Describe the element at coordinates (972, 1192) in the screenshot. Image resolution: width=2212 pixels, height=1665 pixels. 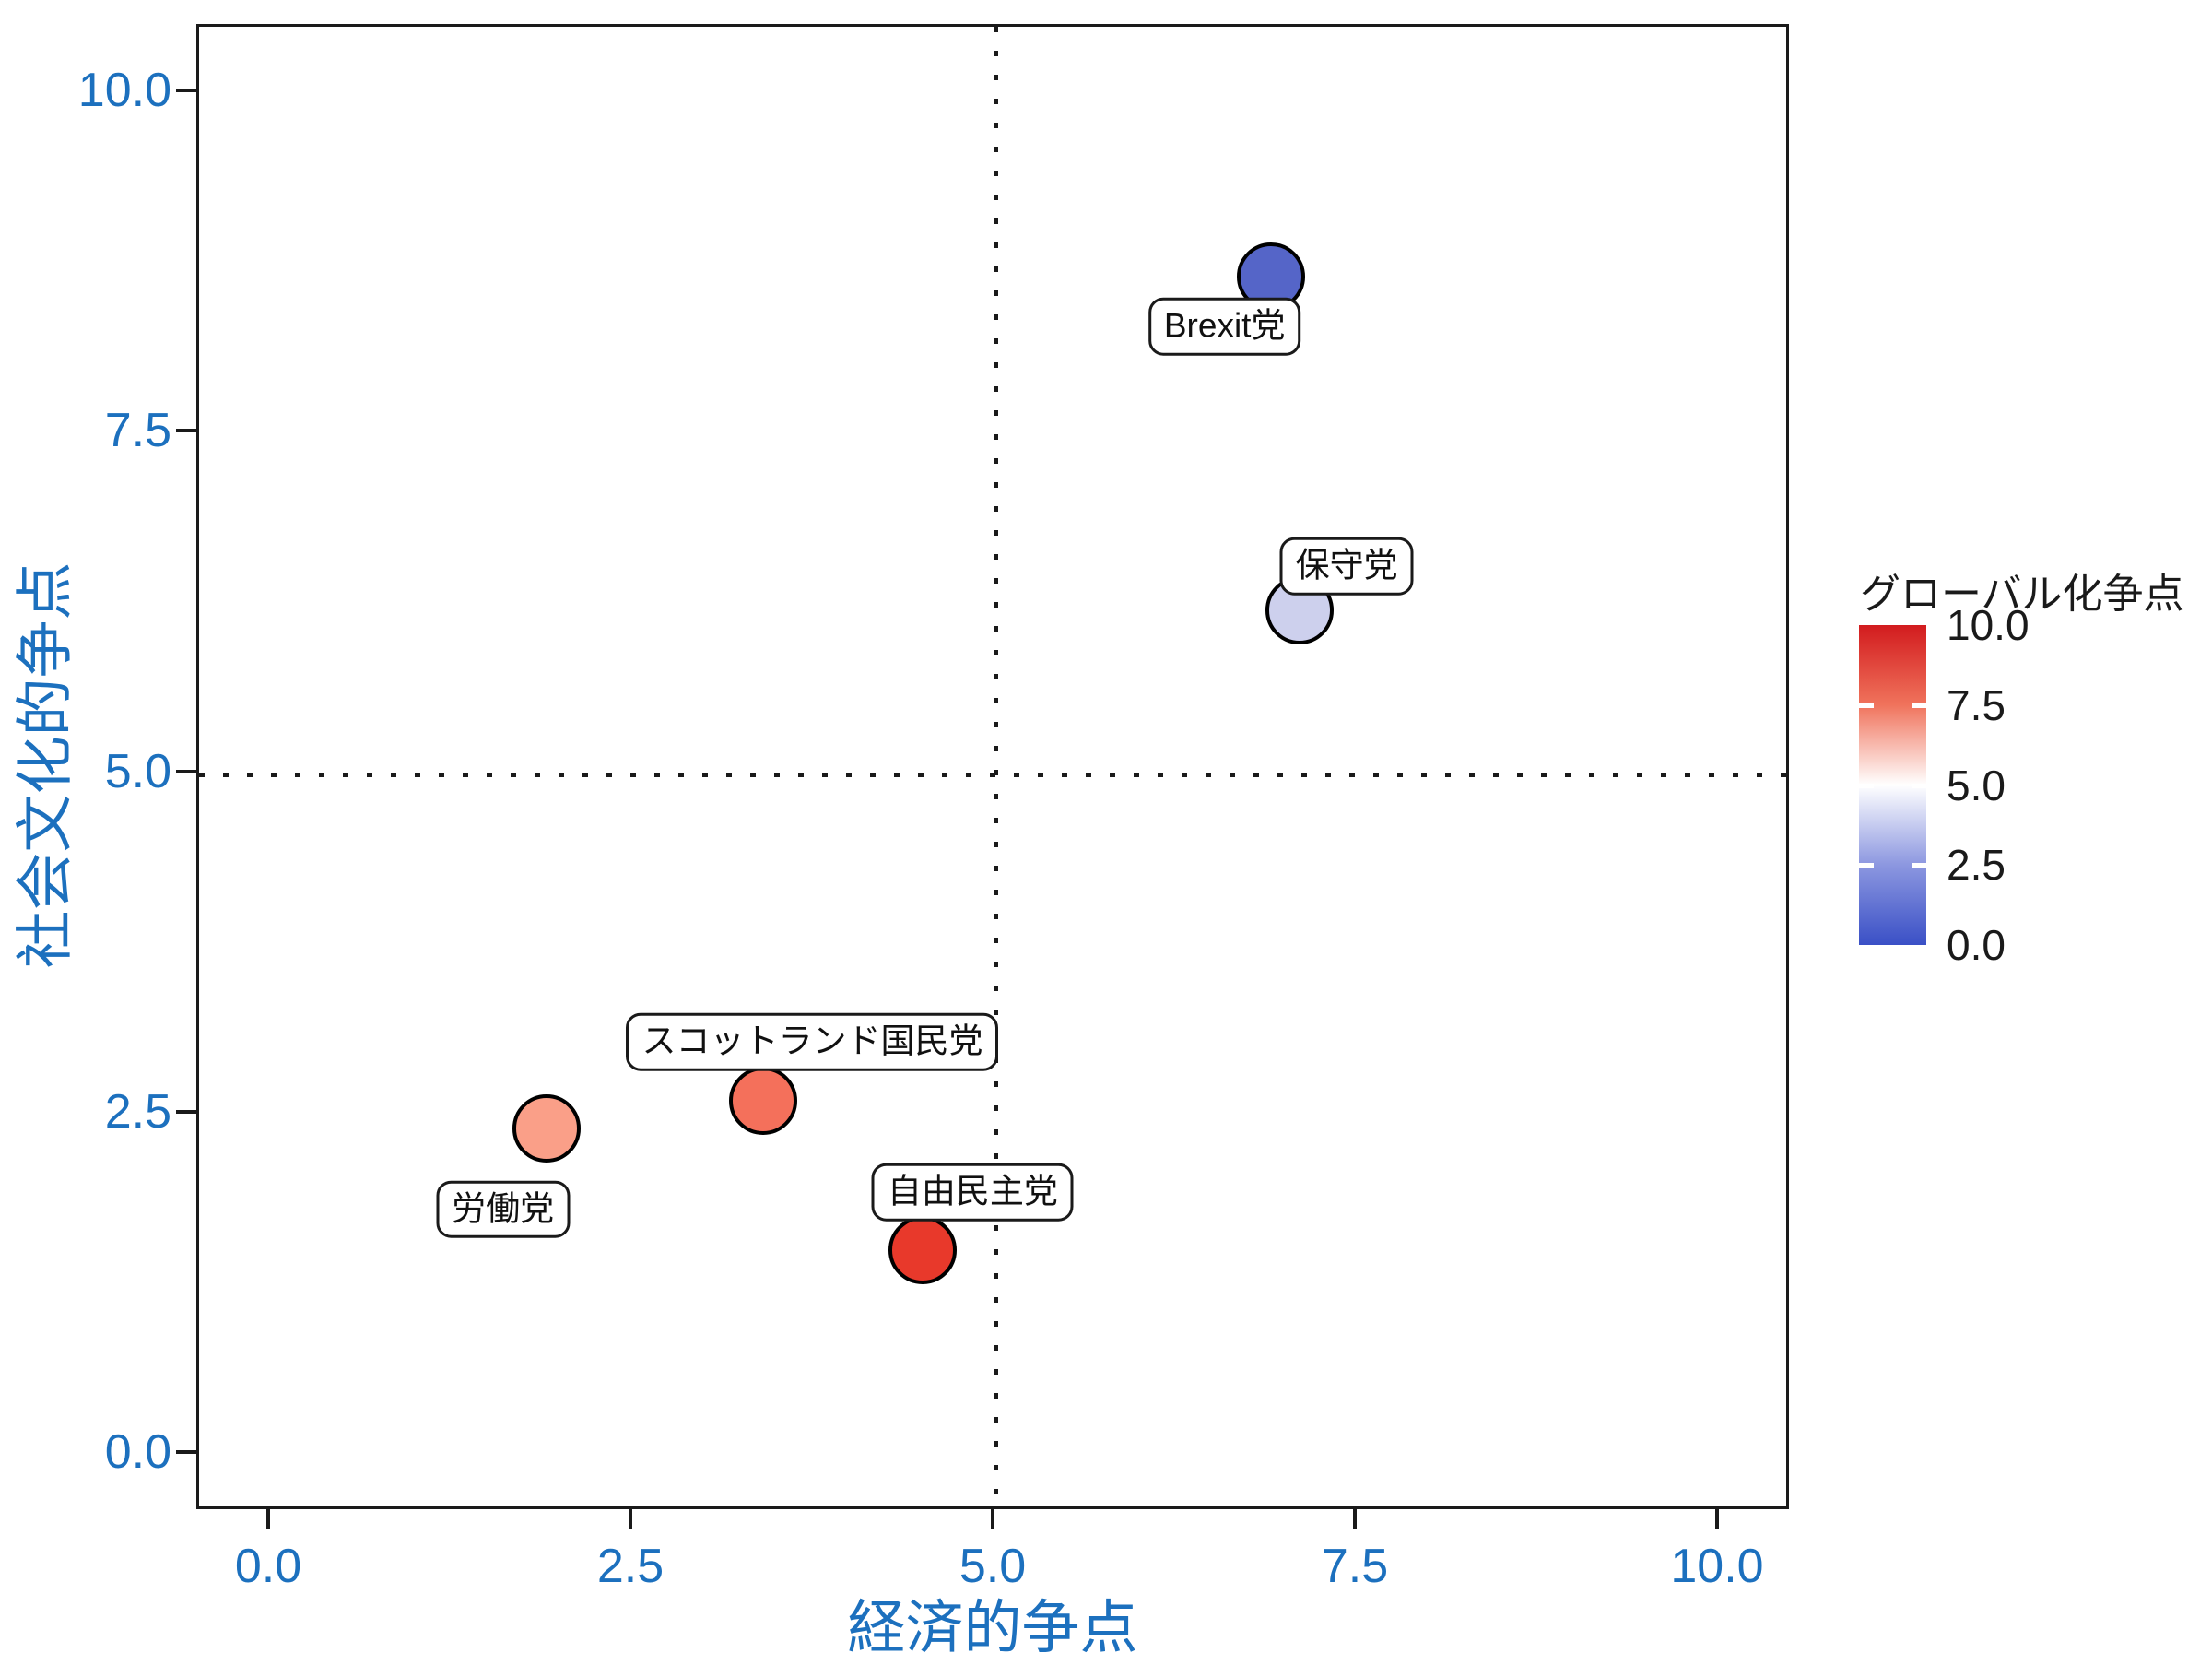
I see `data-point-label: 自由民主党` at that location.